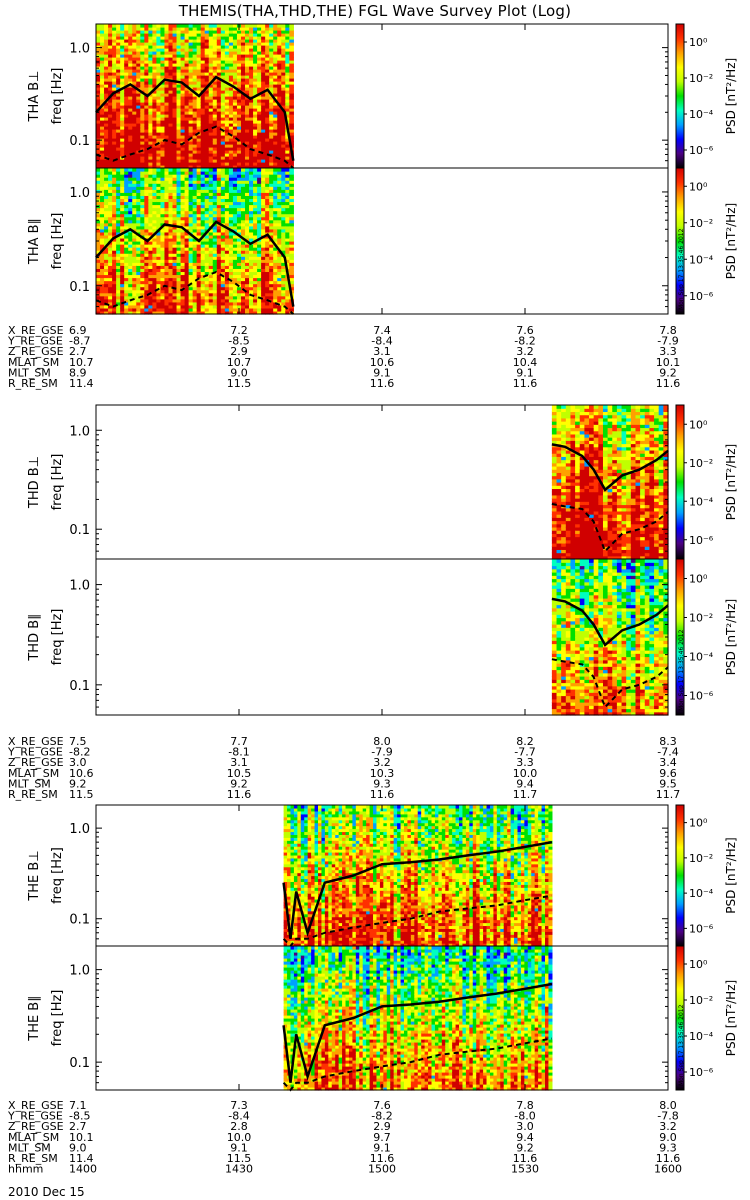 This screenshot has height=1200, width=750. I want to click on tha-bperp-spectrogram, so click(195, 96).